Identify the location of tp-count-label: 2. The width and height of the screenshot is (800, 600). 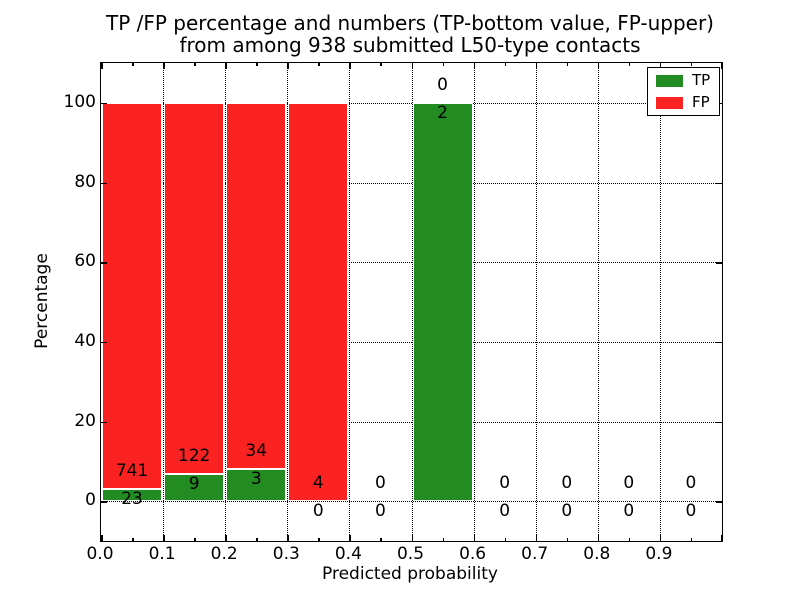
(442, 112).